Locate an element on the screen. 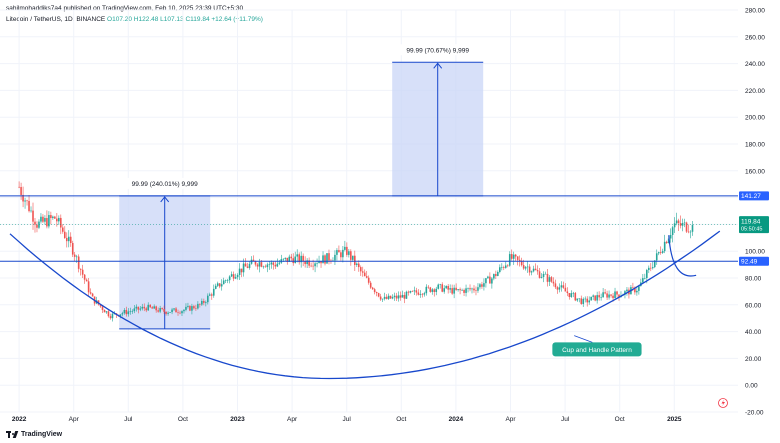  lightning-icon is located at coordinates (723, 403).